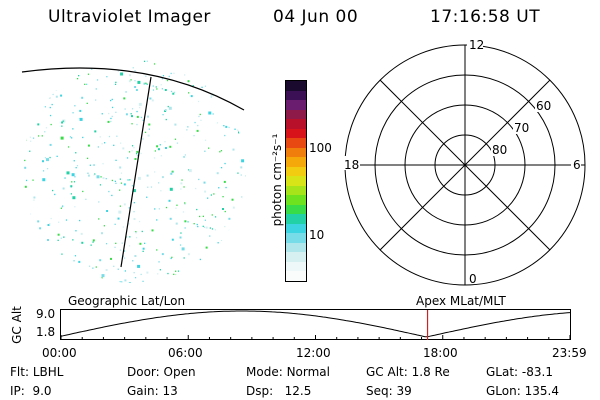 The image size is (600, 400). I want to click on colorbar-band, so click(296, 86).